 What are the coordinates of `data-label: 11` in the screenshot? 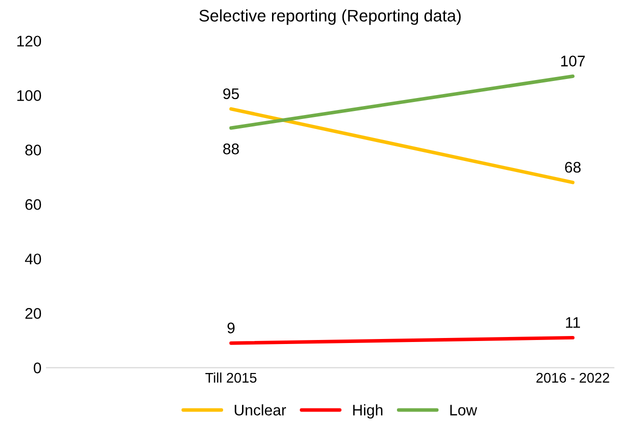 It's located at (573, 322).